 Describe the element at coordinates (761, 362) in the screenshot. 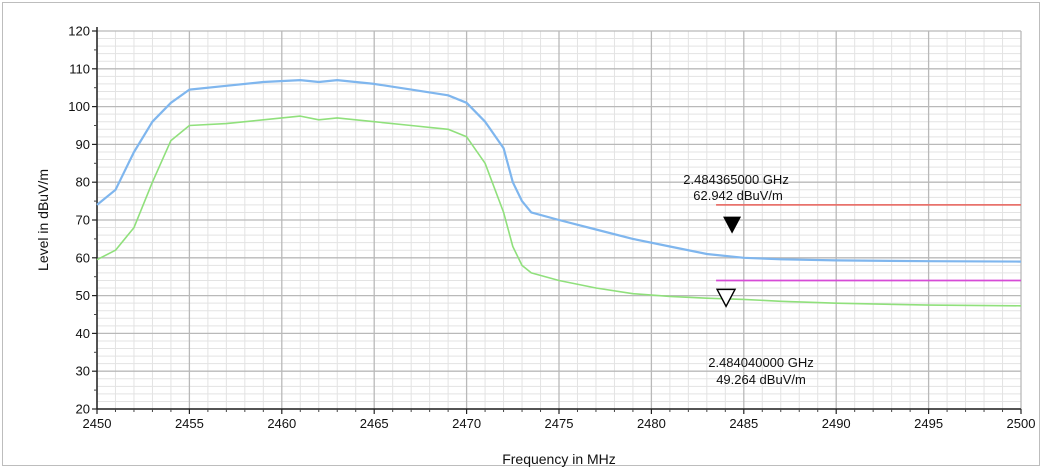

I see `marker-2-frequency-label: 2.484040000 GHz` at that location.